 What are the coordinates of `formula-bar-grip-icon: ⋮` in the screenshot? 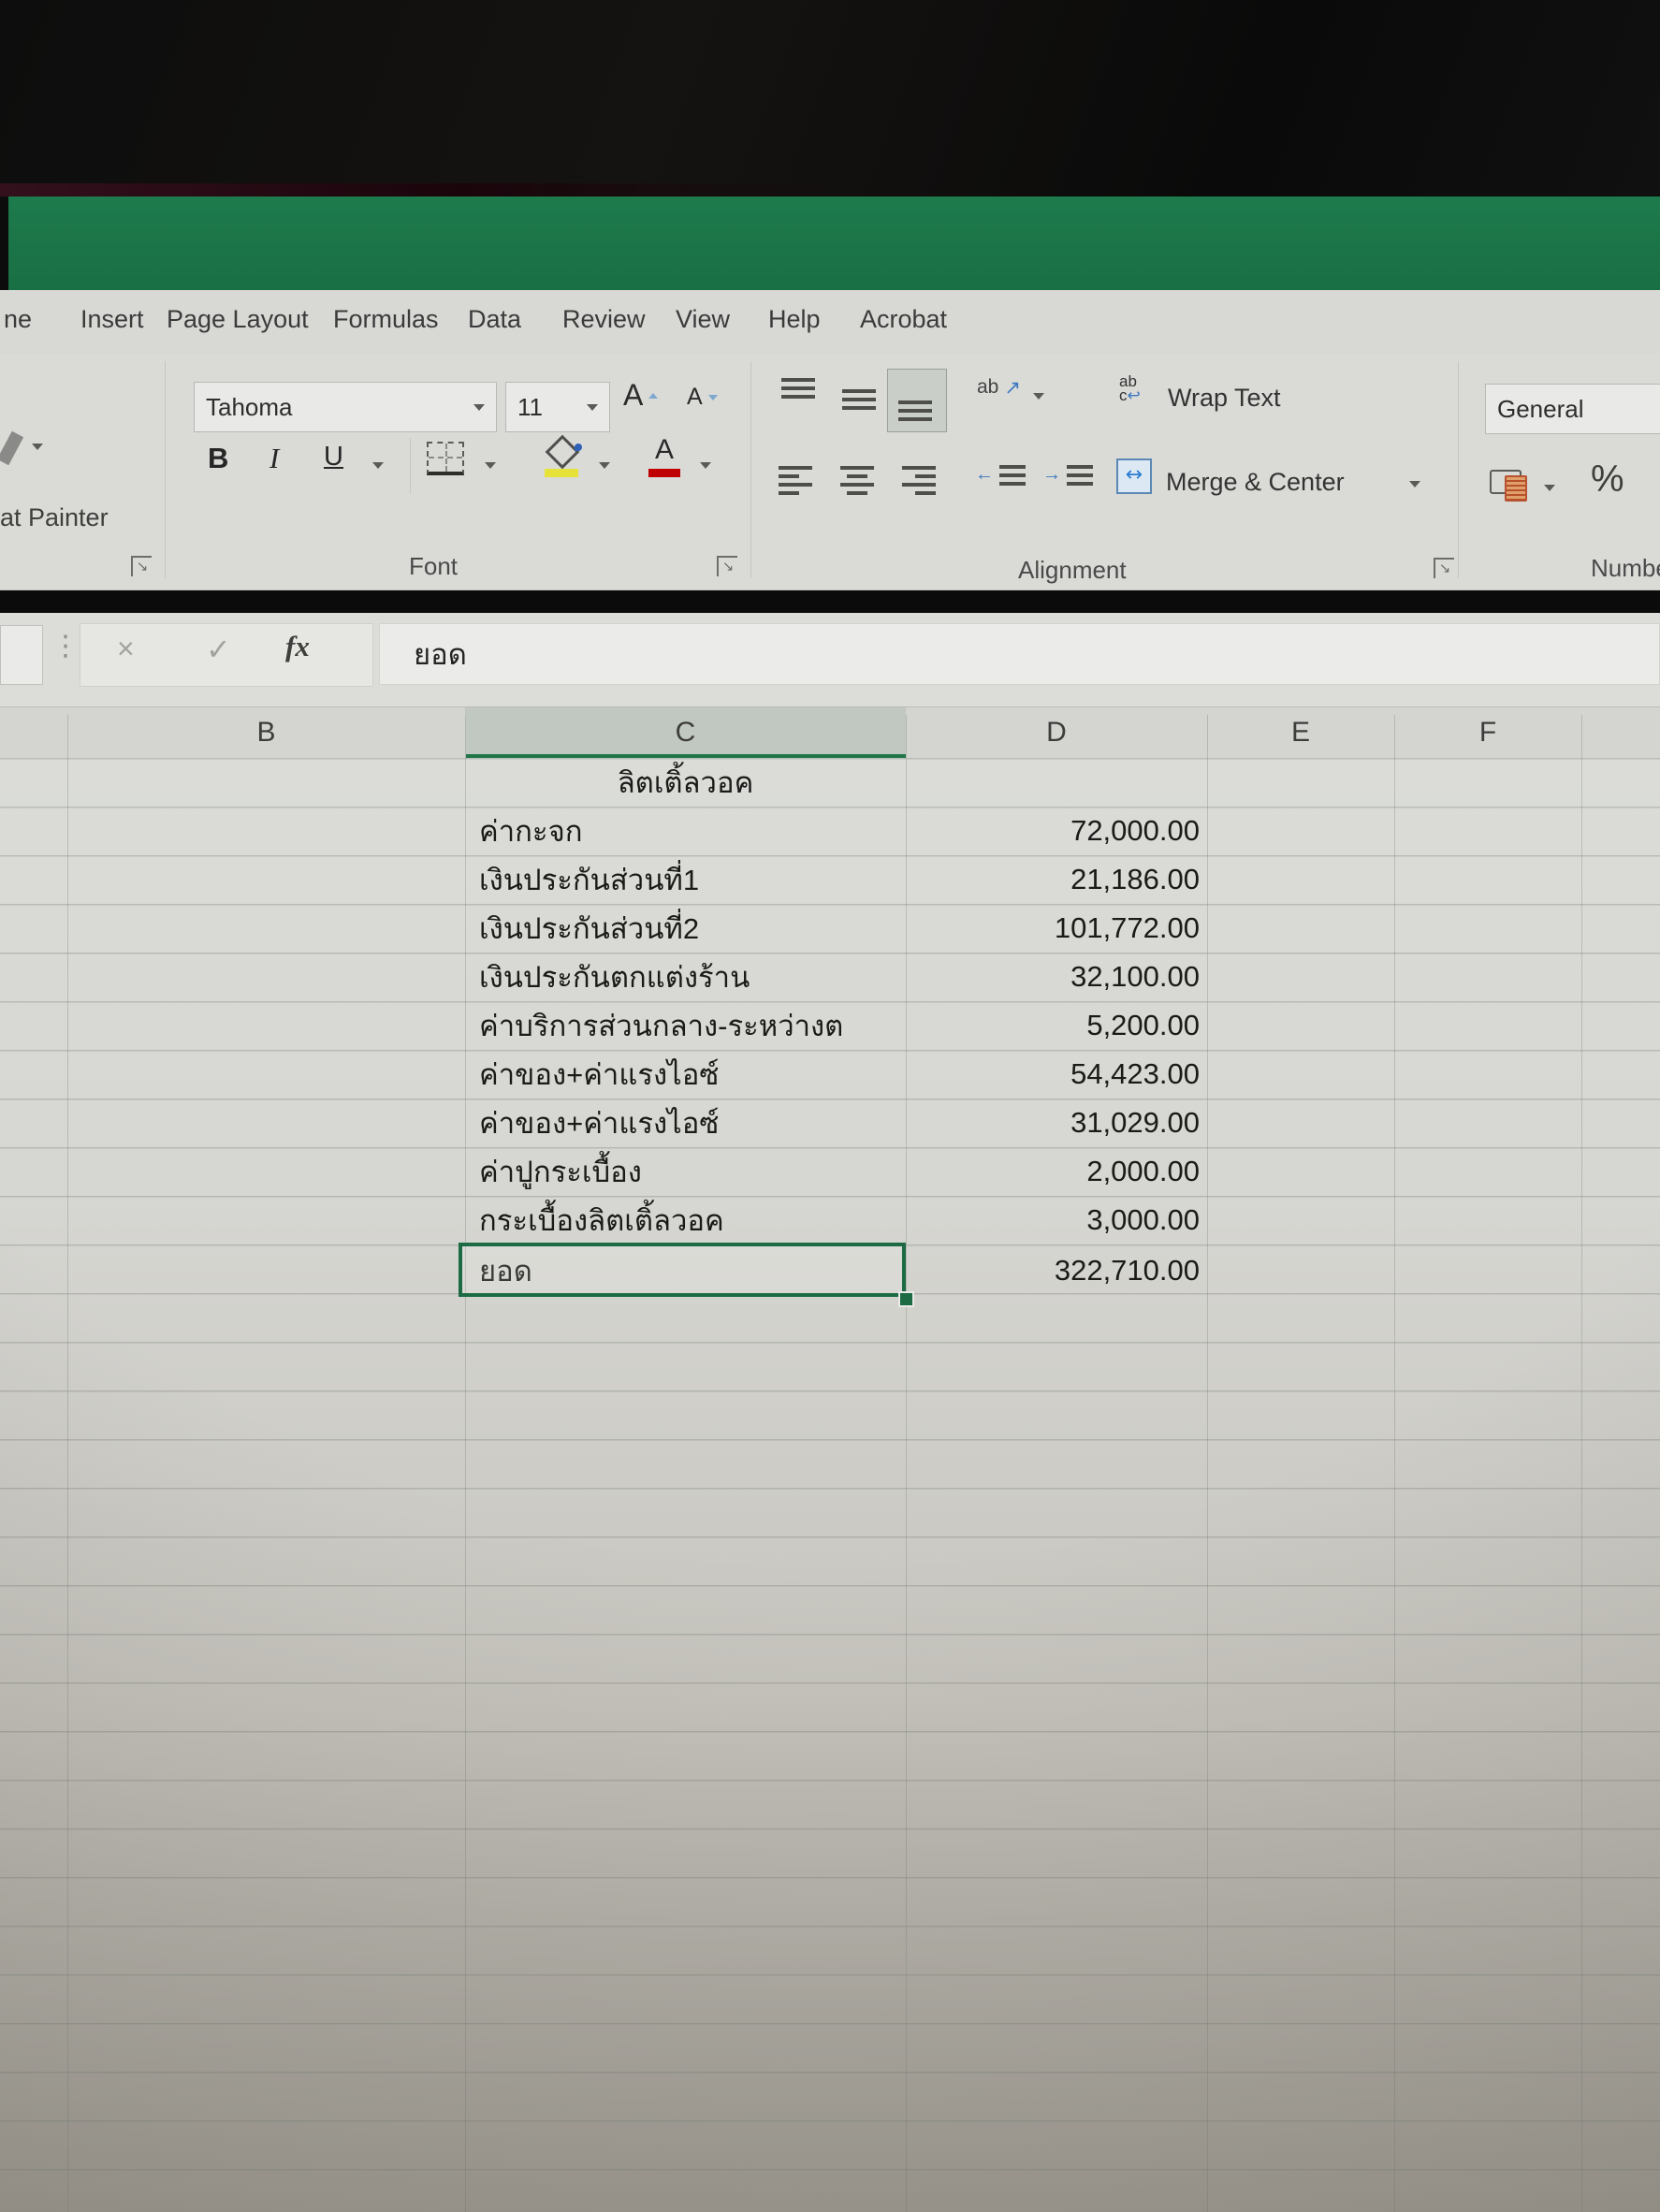 It's located at (65, 646).